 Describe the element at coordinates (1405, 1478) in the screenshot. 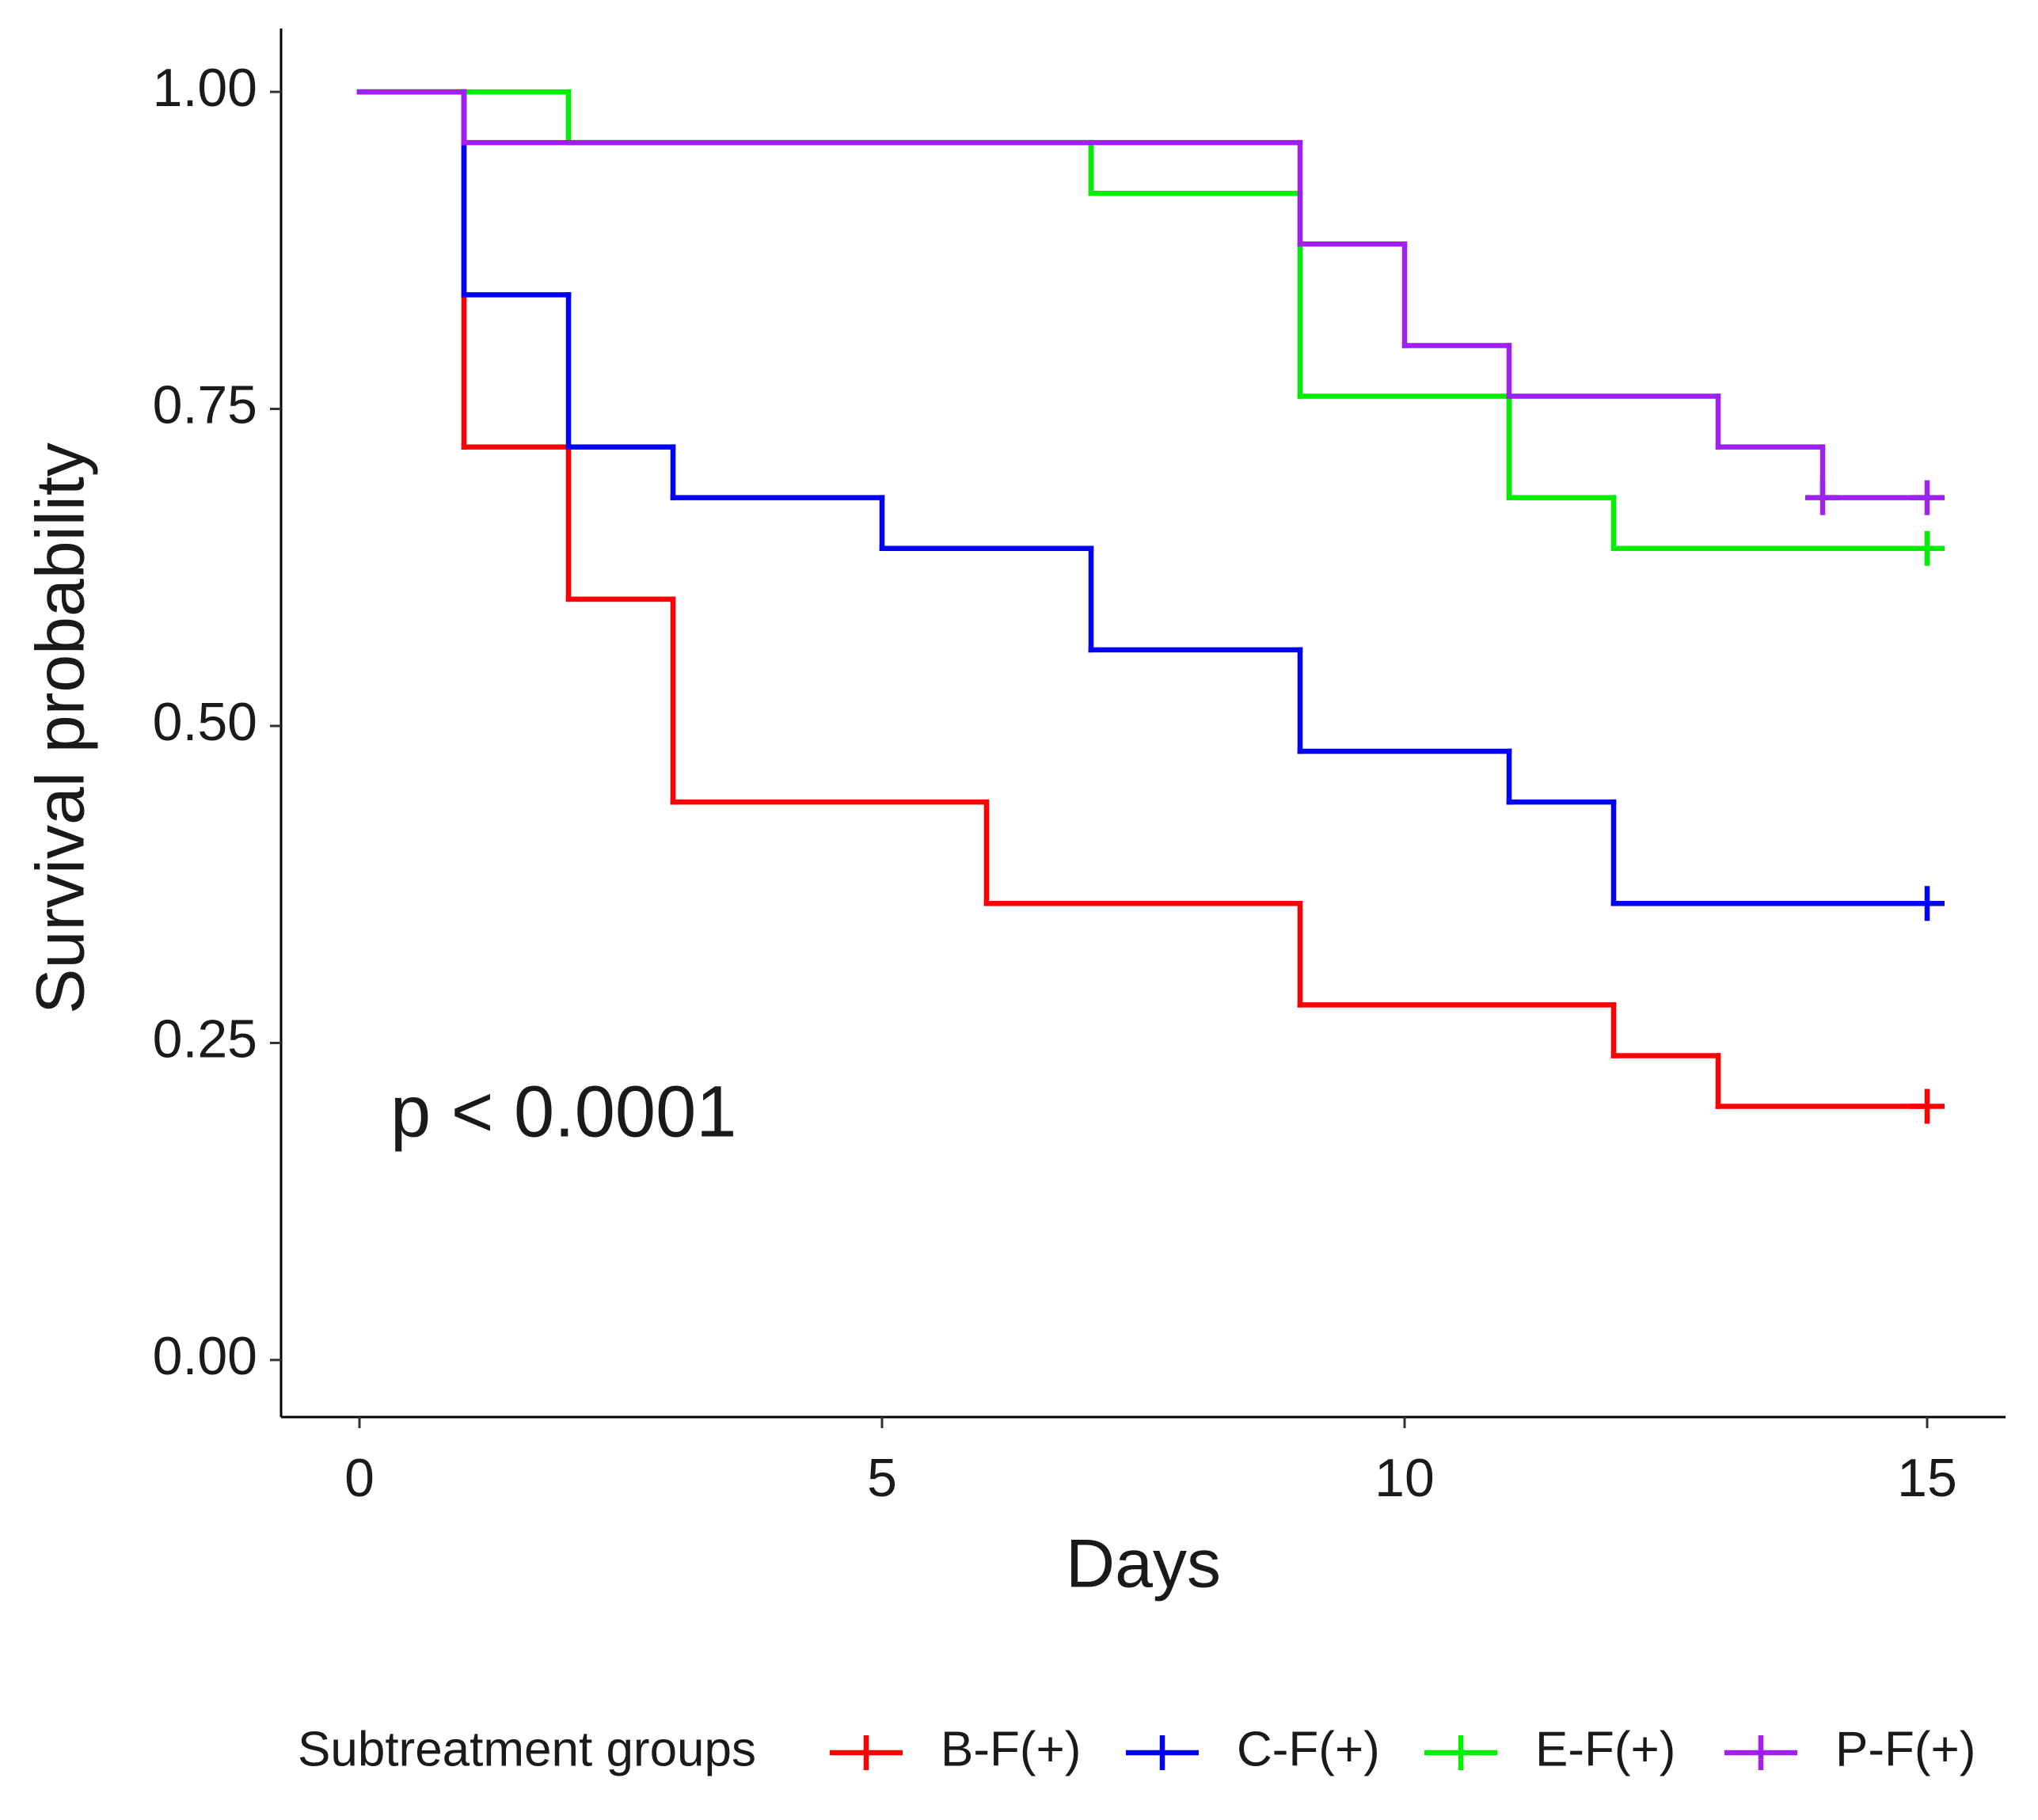

I see `x-tick-label: 10` at that location.